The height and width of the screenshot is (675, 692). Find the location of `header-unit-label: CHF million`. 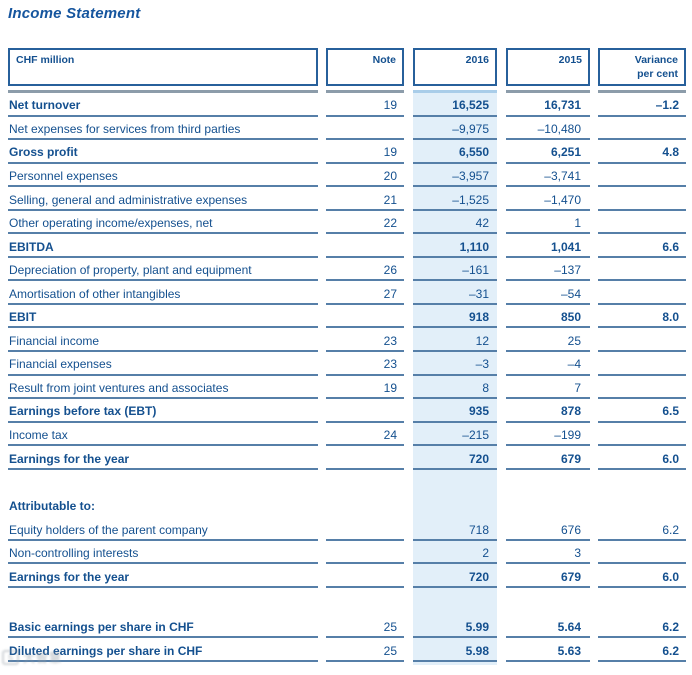

header-unit-label: CHF million is located at coordinates (163, 67).